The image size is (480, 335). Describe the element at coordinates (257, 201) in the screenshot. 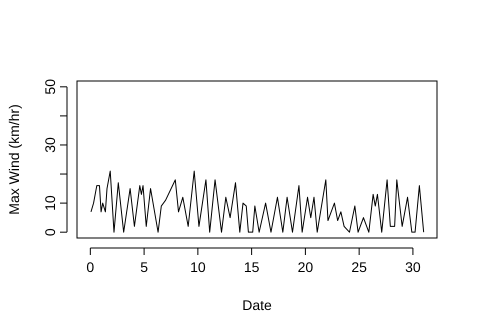

I see `line-series` at that location.